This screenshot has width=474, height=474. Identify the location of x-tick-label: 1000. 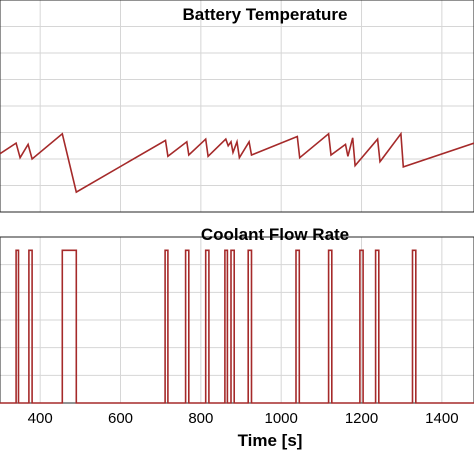
(280, 418).